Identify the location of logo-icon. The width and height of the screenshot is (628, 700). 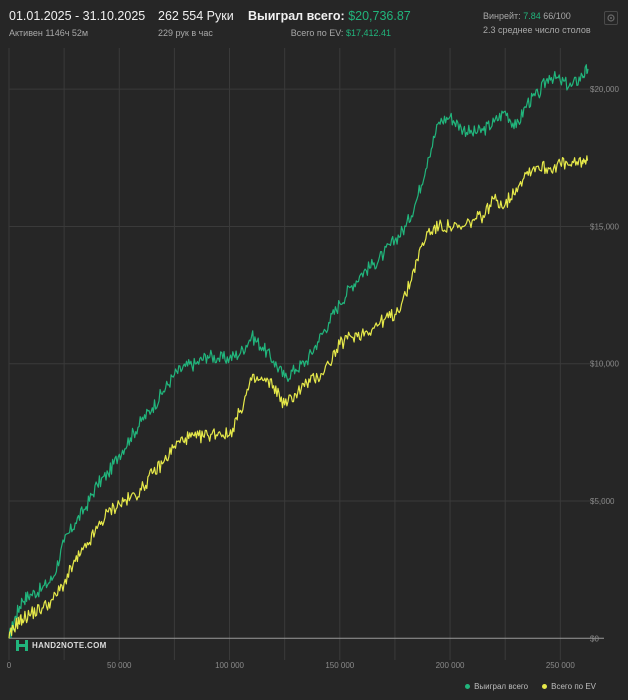
(22, 645).